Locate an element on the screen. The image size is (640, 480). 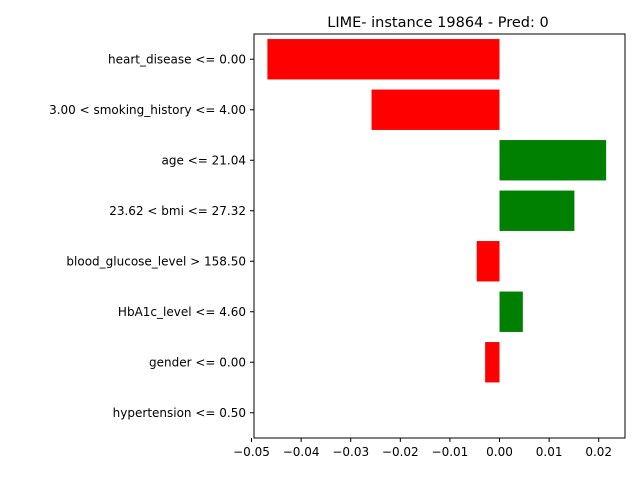
y-tick-label-6: gender <= 0.00 is located at coordinates (197, 363).